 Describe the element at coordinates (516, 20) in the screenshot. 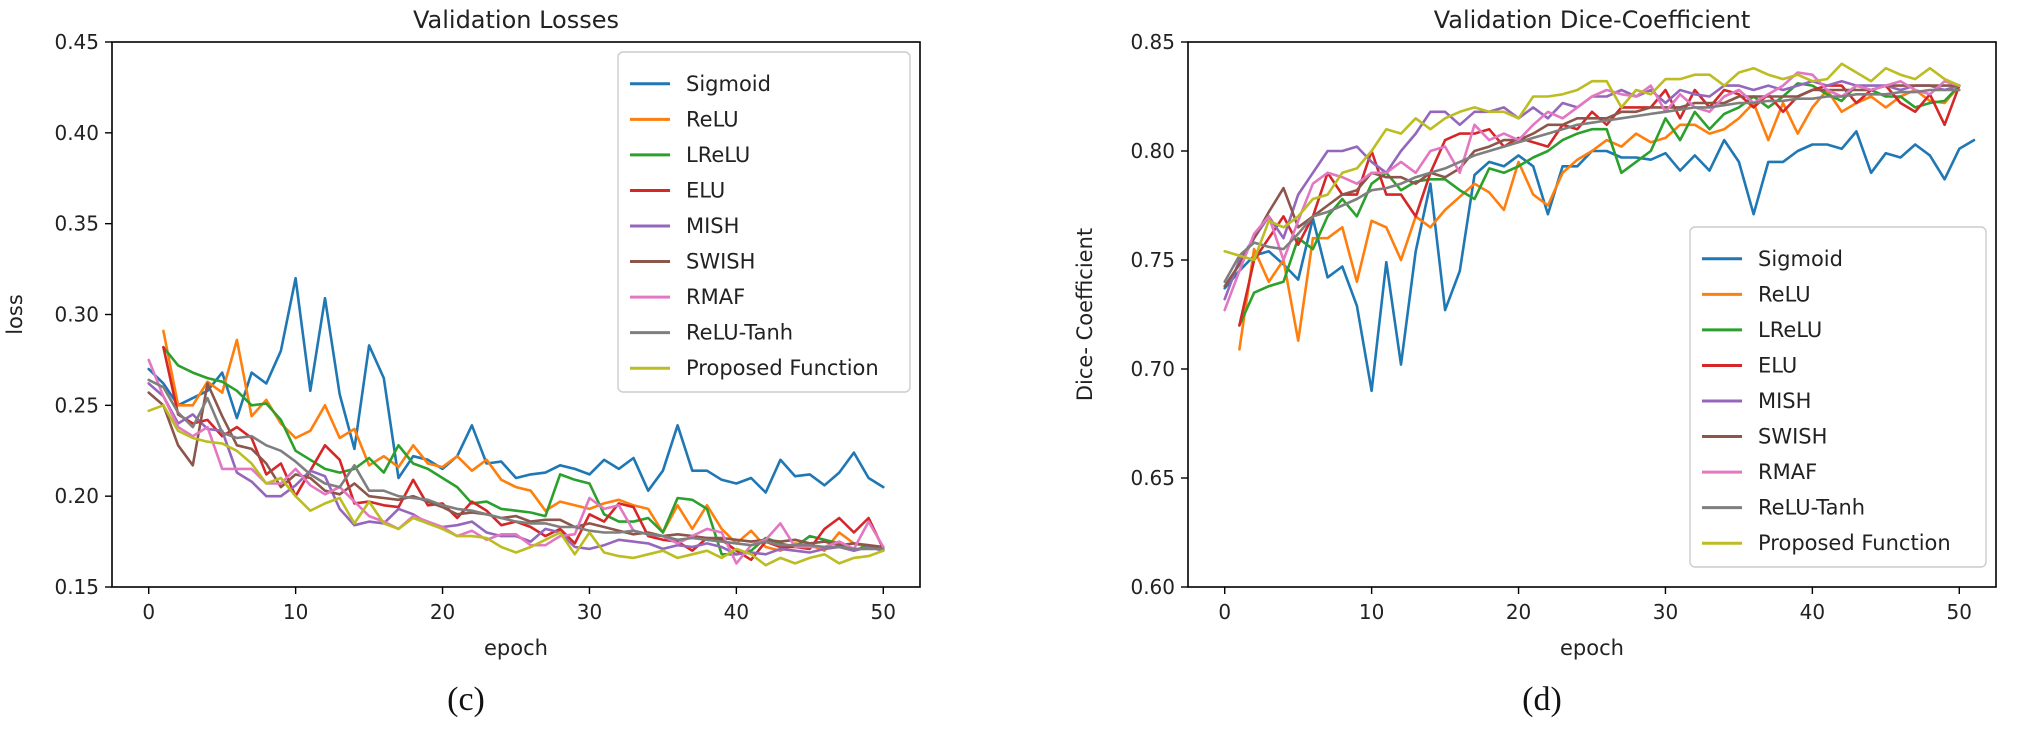

I see `chart-title: Validation Losses` at that location.